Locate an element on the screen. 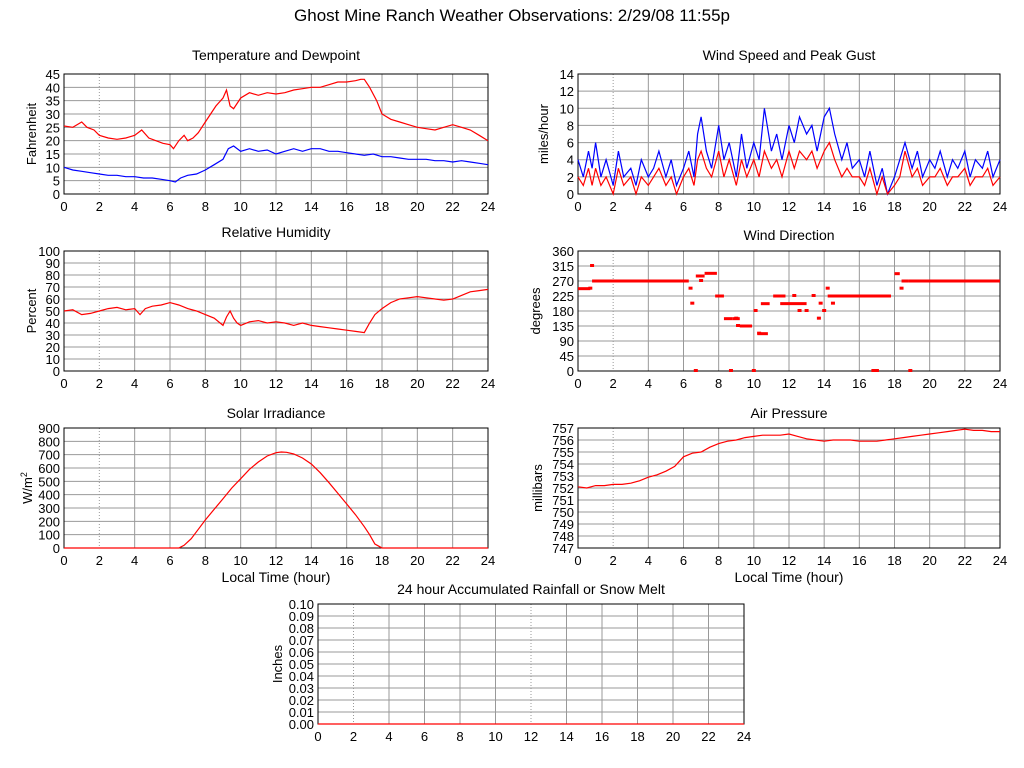  y-tick-label: 135 is located at coordinates (563, 326).